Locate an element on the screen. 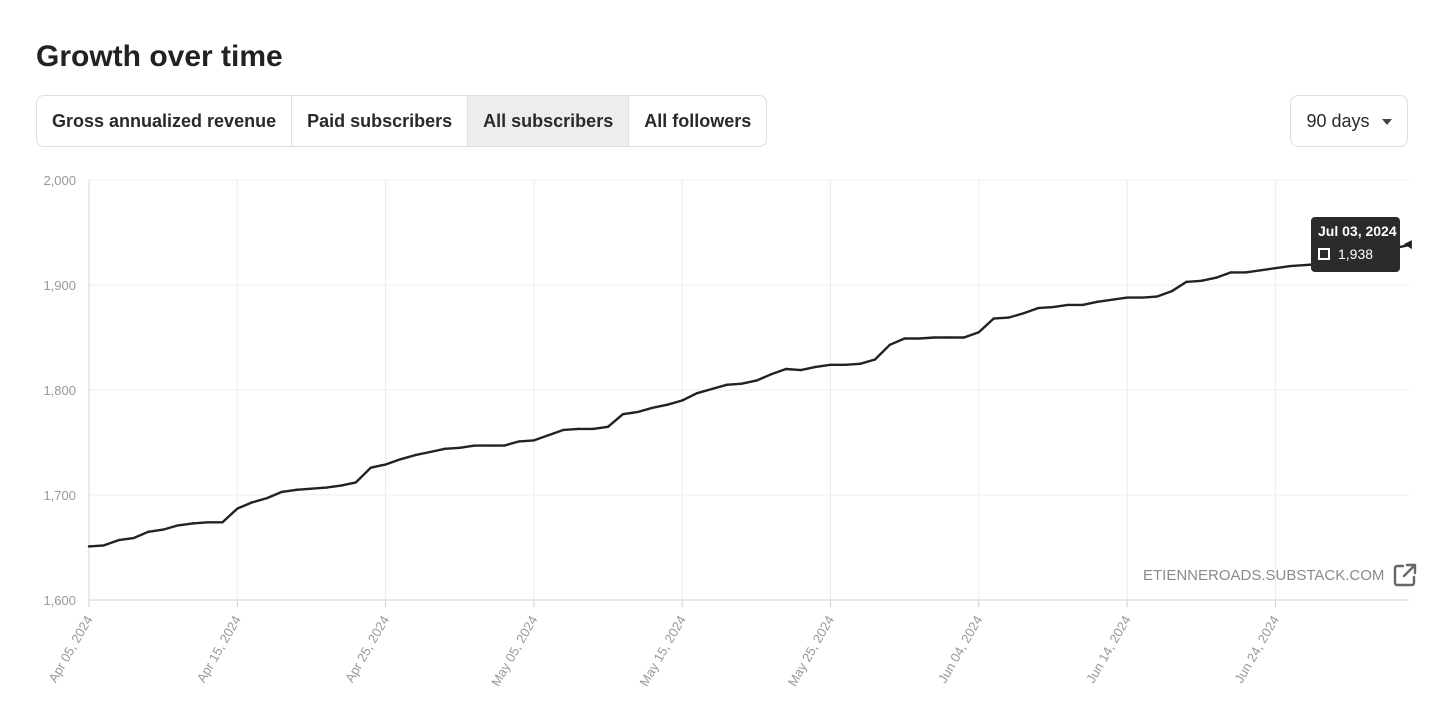 The width and height of the screenshot is (1456, 702). y-axis: 1,600 1,700 1,800 1,900 2,000 is located at coordinates (66, 390).